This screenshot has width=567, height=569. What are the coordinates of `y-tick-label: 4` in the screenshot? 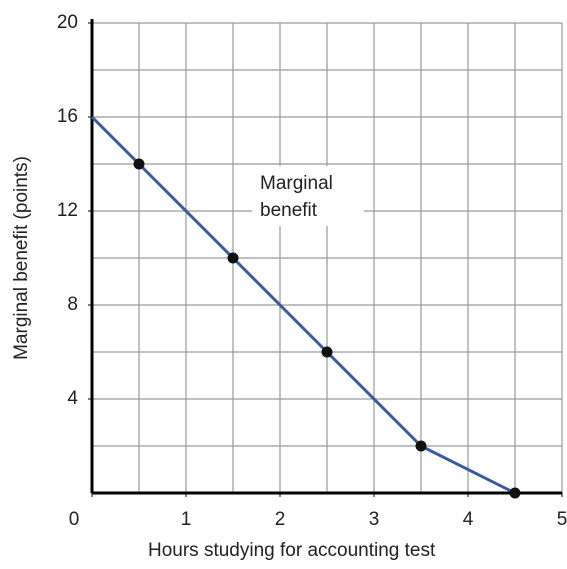 It's located at (72, 398).